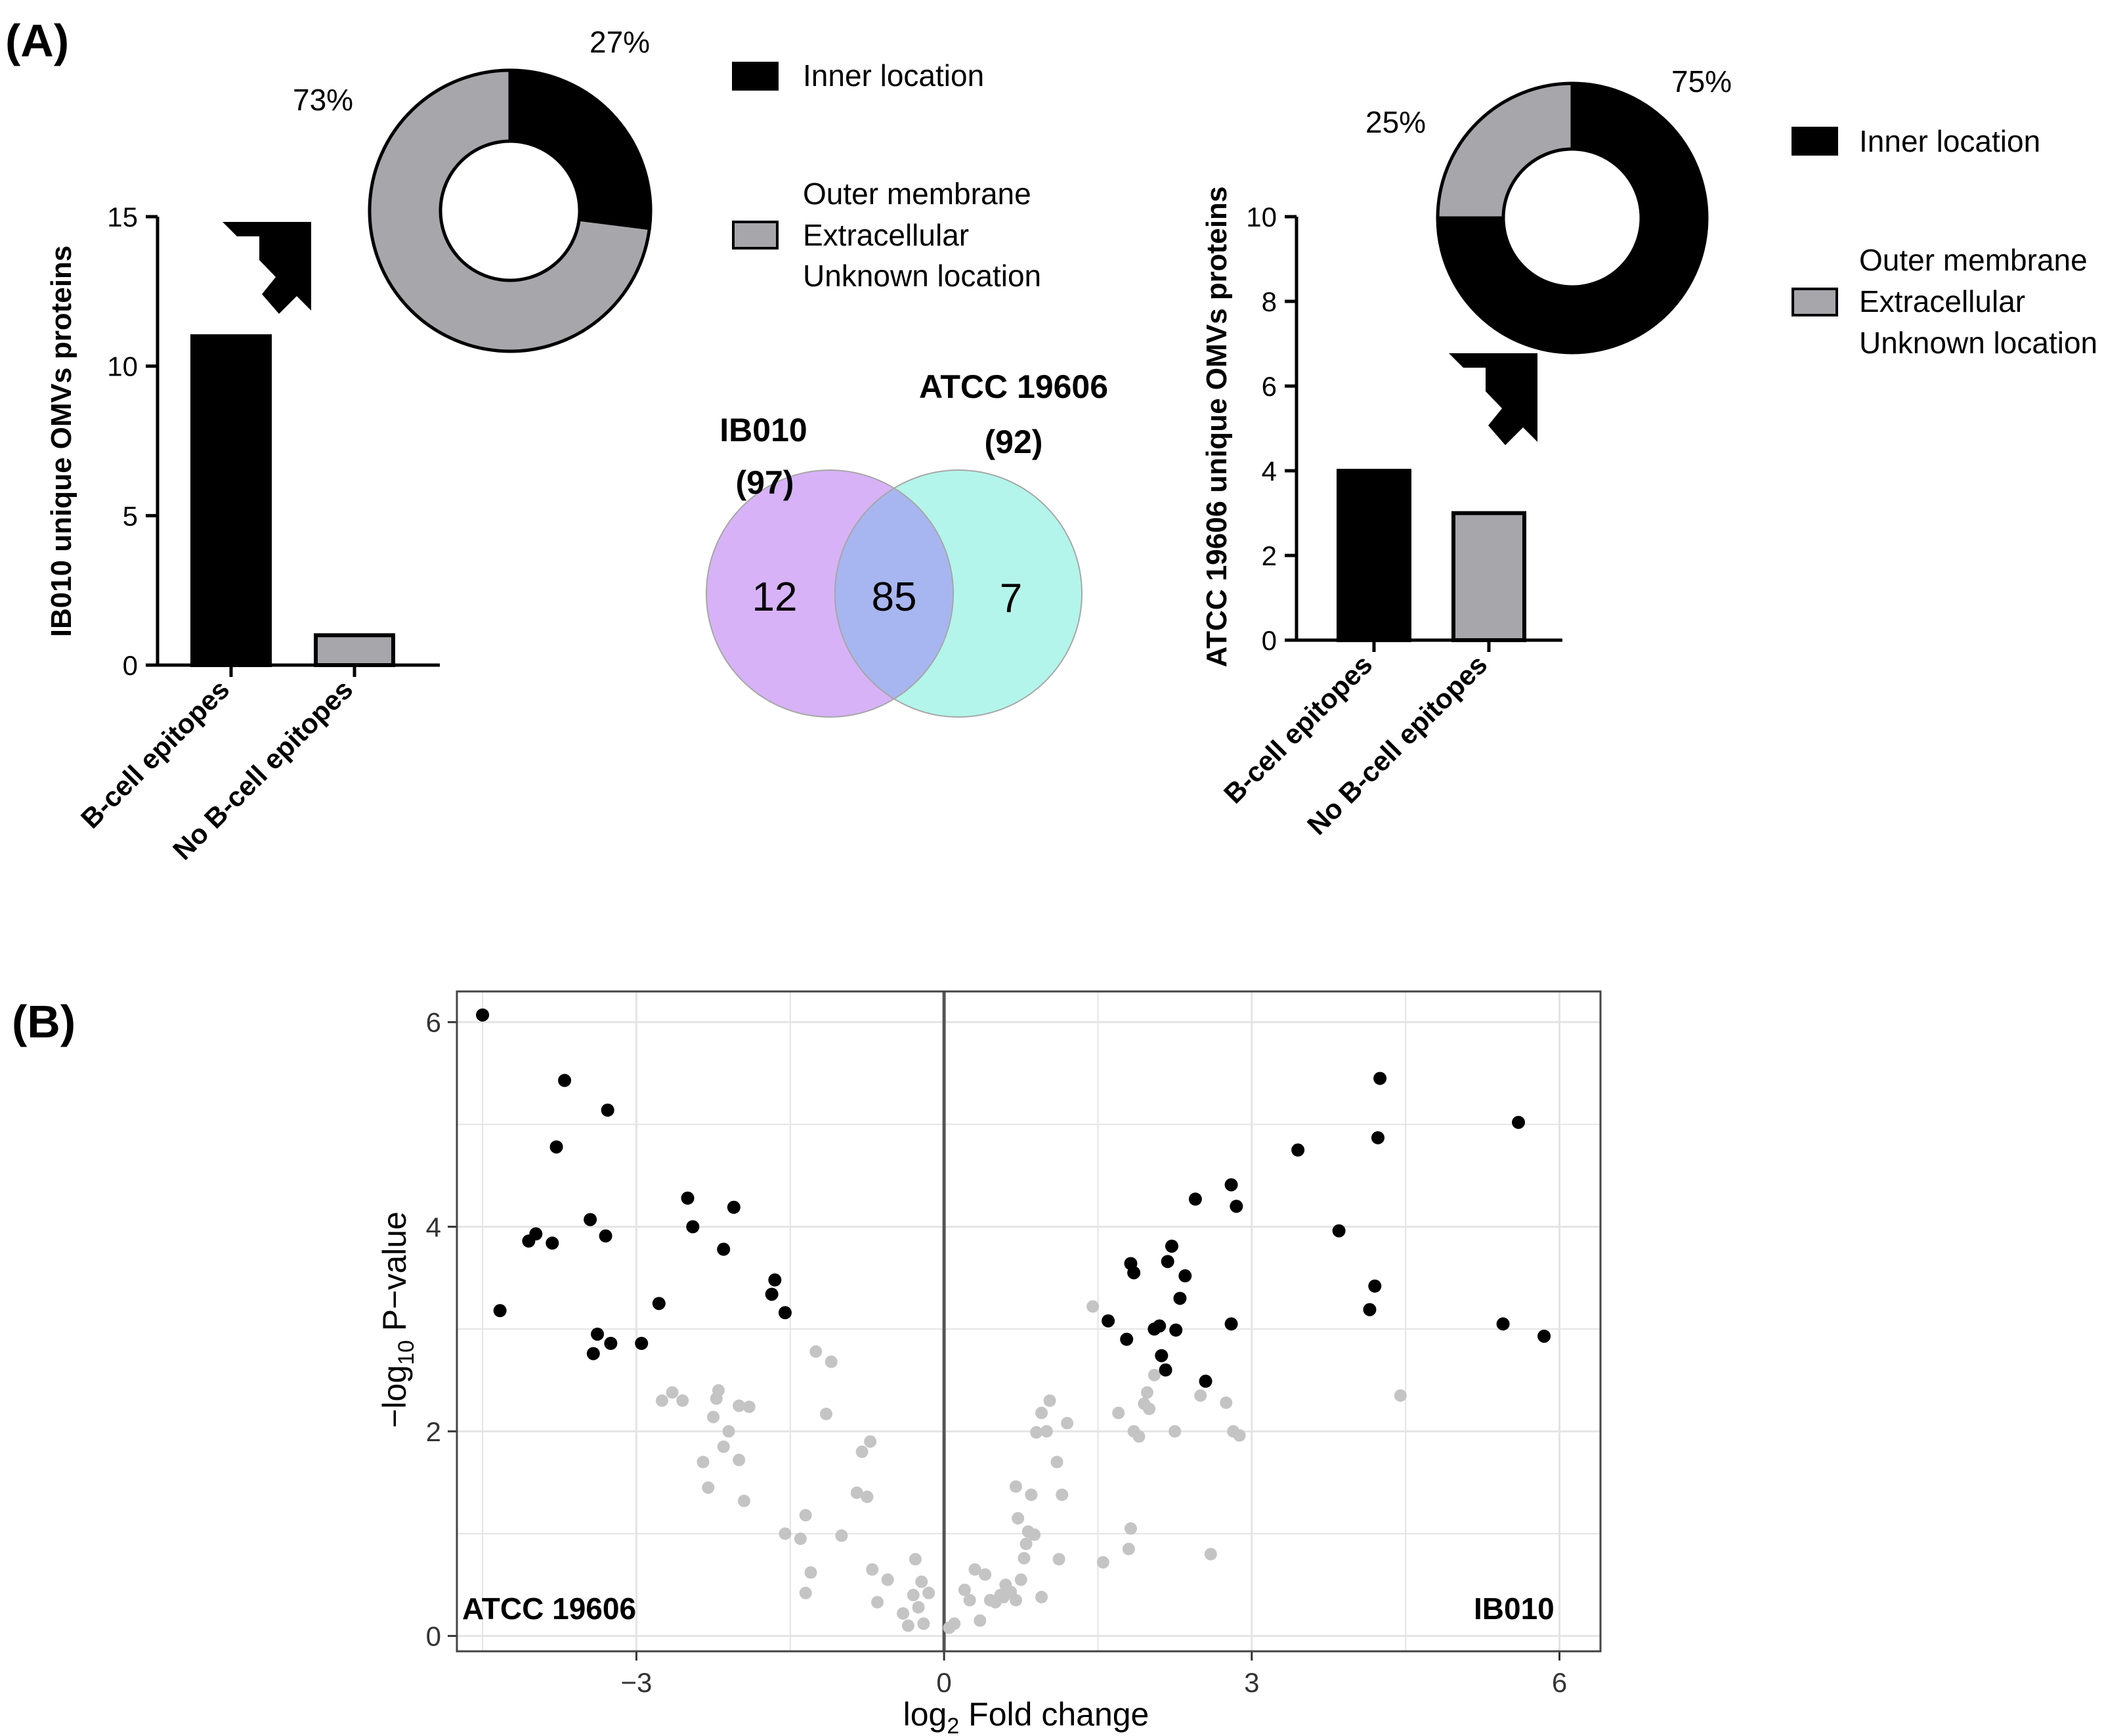 The height and width of the screenshot is (1736, 2125). What do you see at coordinates (1011, 598) in the screenshot?
I see `venn-atcc-only: 7` at bounding box center [1011, 598].